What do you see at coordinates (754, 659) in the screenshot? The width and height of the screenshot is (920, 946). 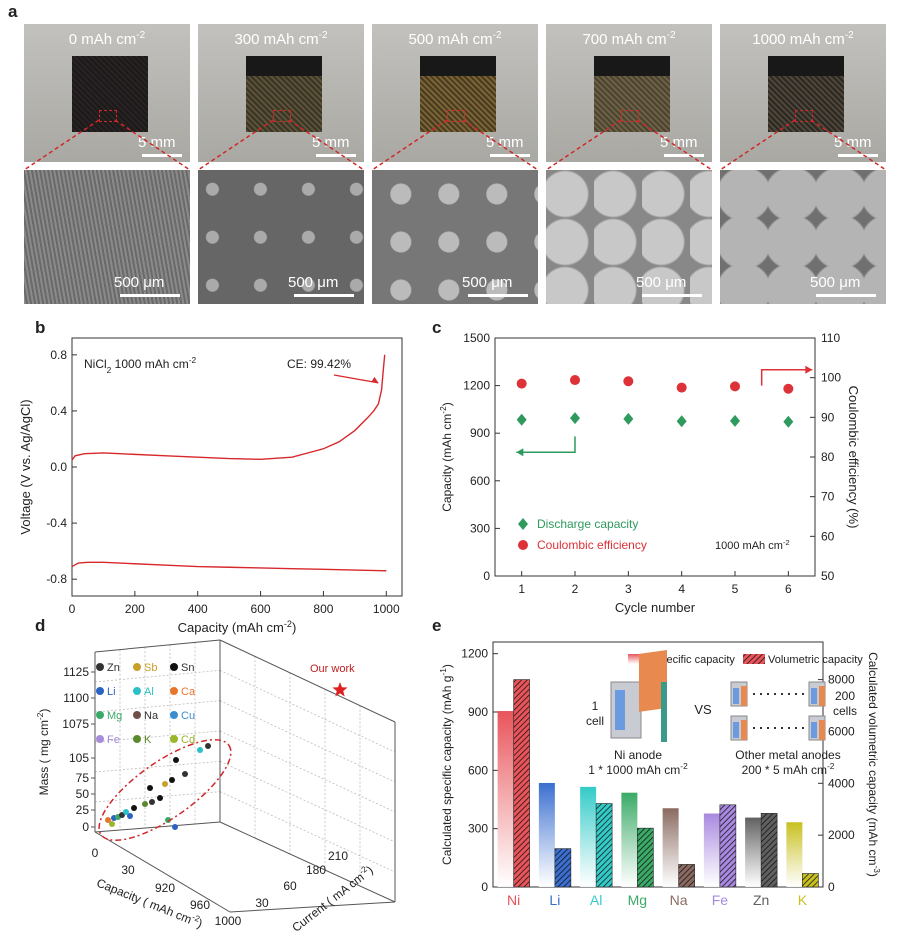 I see `legend-marker-volumetric` at bounding box center [754, 659].